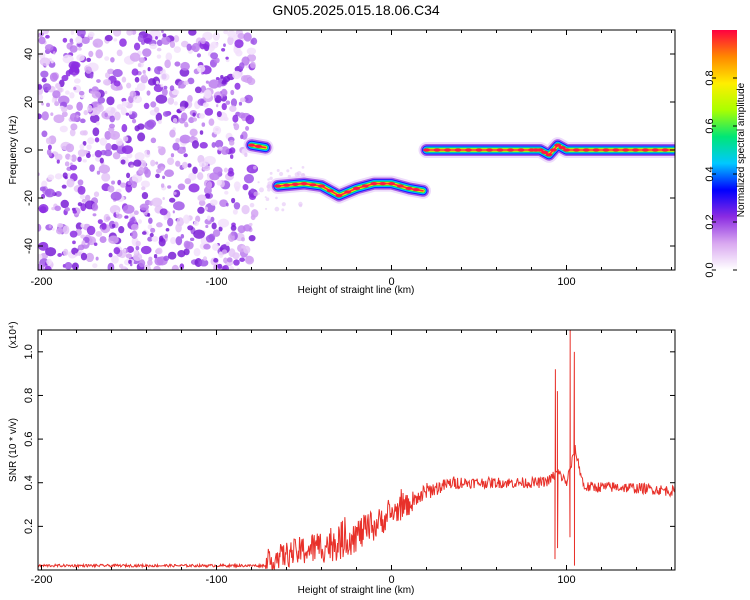  I want to click on y-tick-label: 40, so click(29, 54).